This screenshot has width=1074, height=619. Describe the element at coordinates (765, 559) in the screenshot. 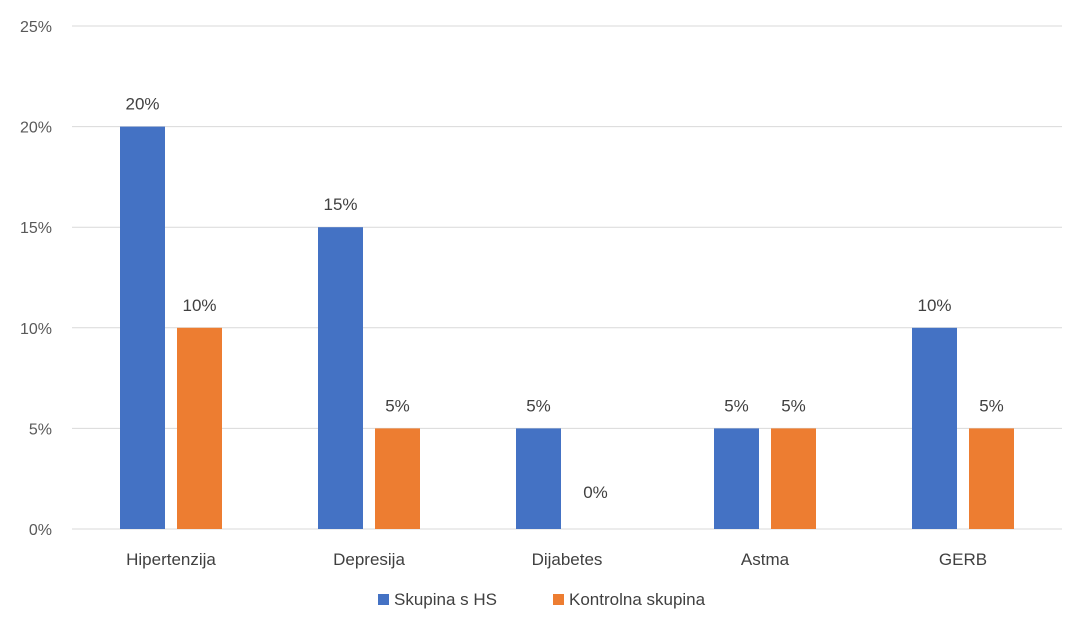

I see `category-label: Astma` at that location.